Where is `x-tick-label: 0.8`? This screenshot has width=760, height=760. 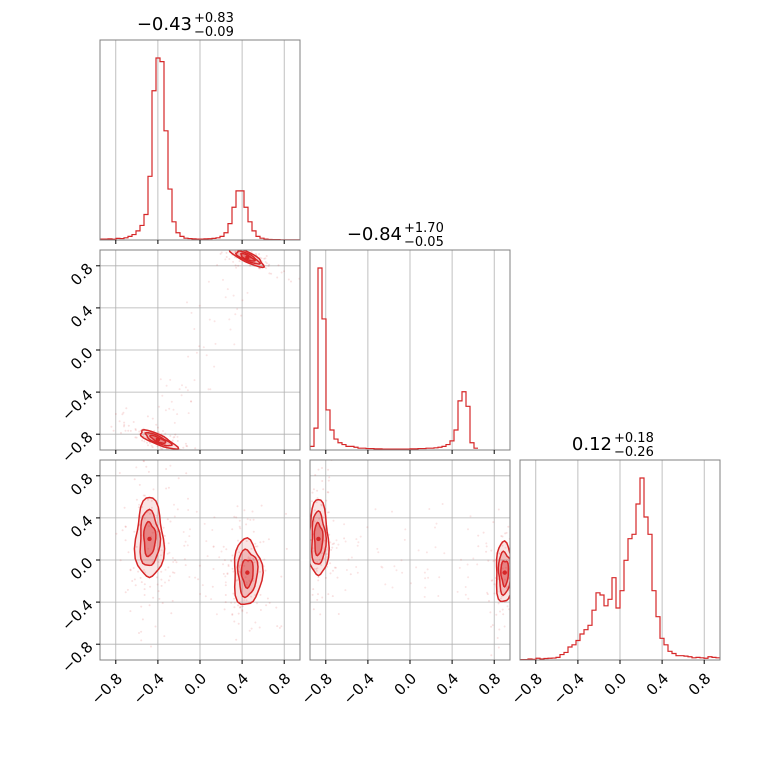 x-tick-label: 0.8 is located at coordinates (700, 685).